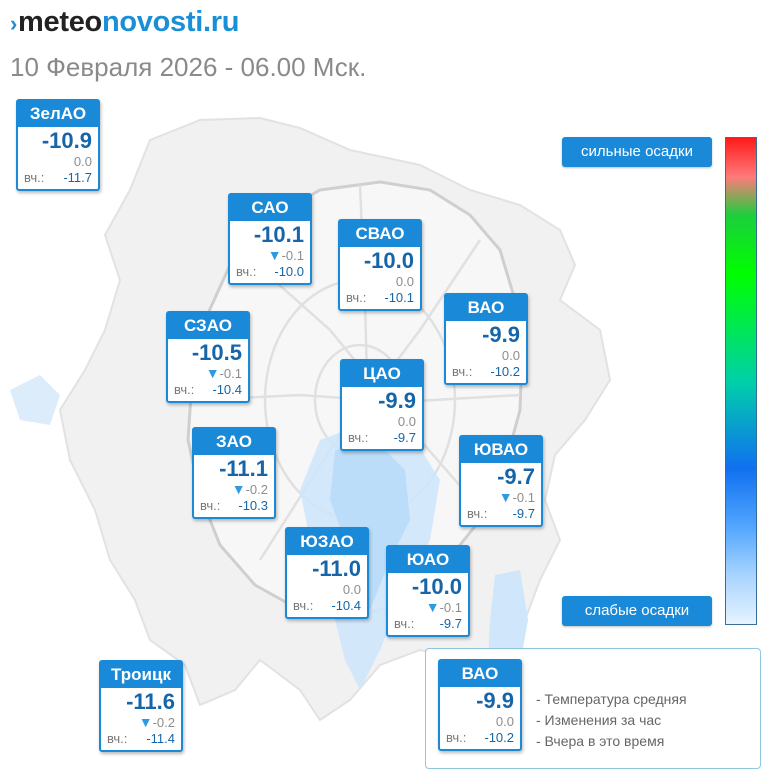  I want to click on district-name: ЮВАО, so click(501, 450).